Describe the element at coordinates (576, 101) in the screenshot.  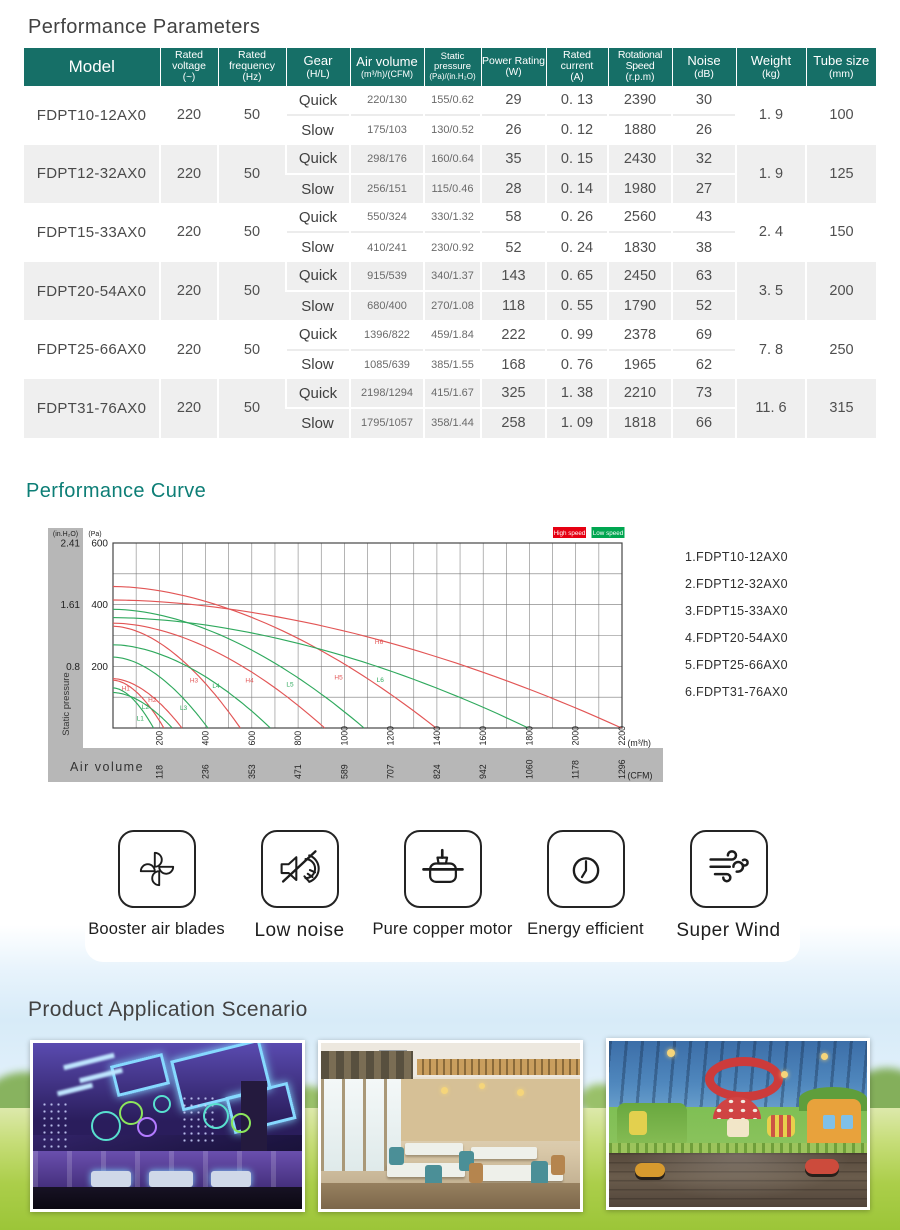
I see `table-cell: 0. 13` at that location.